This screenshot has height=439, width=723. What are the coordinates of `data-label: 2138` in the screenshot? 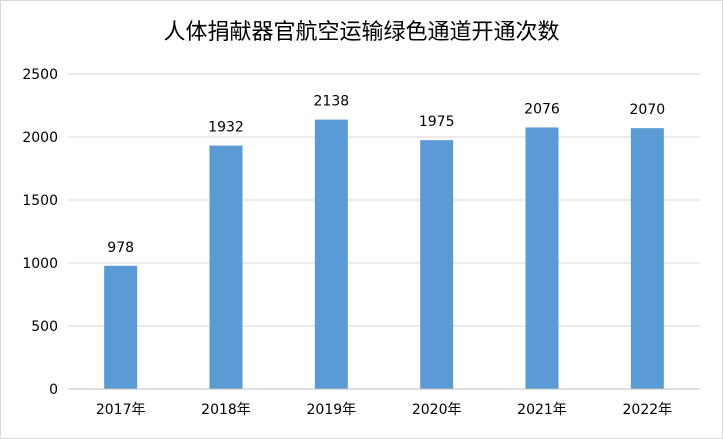 It's located at (332, 102).